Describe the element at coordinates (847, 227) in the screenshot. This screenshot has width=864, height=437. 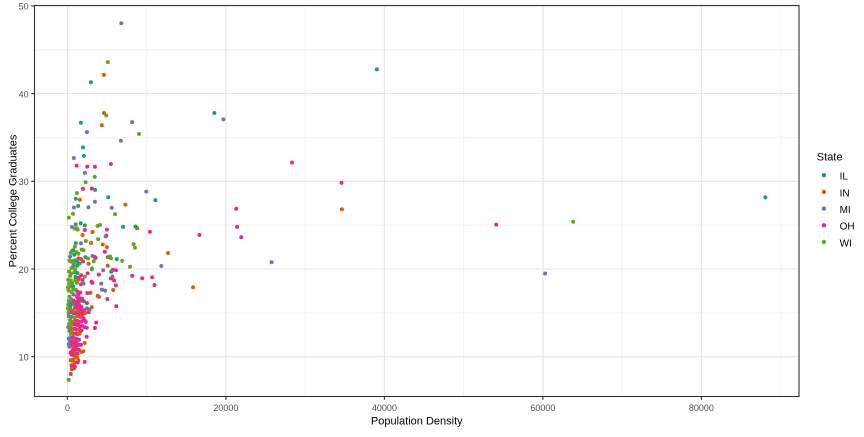
I see `svg-text: OH` at that location.